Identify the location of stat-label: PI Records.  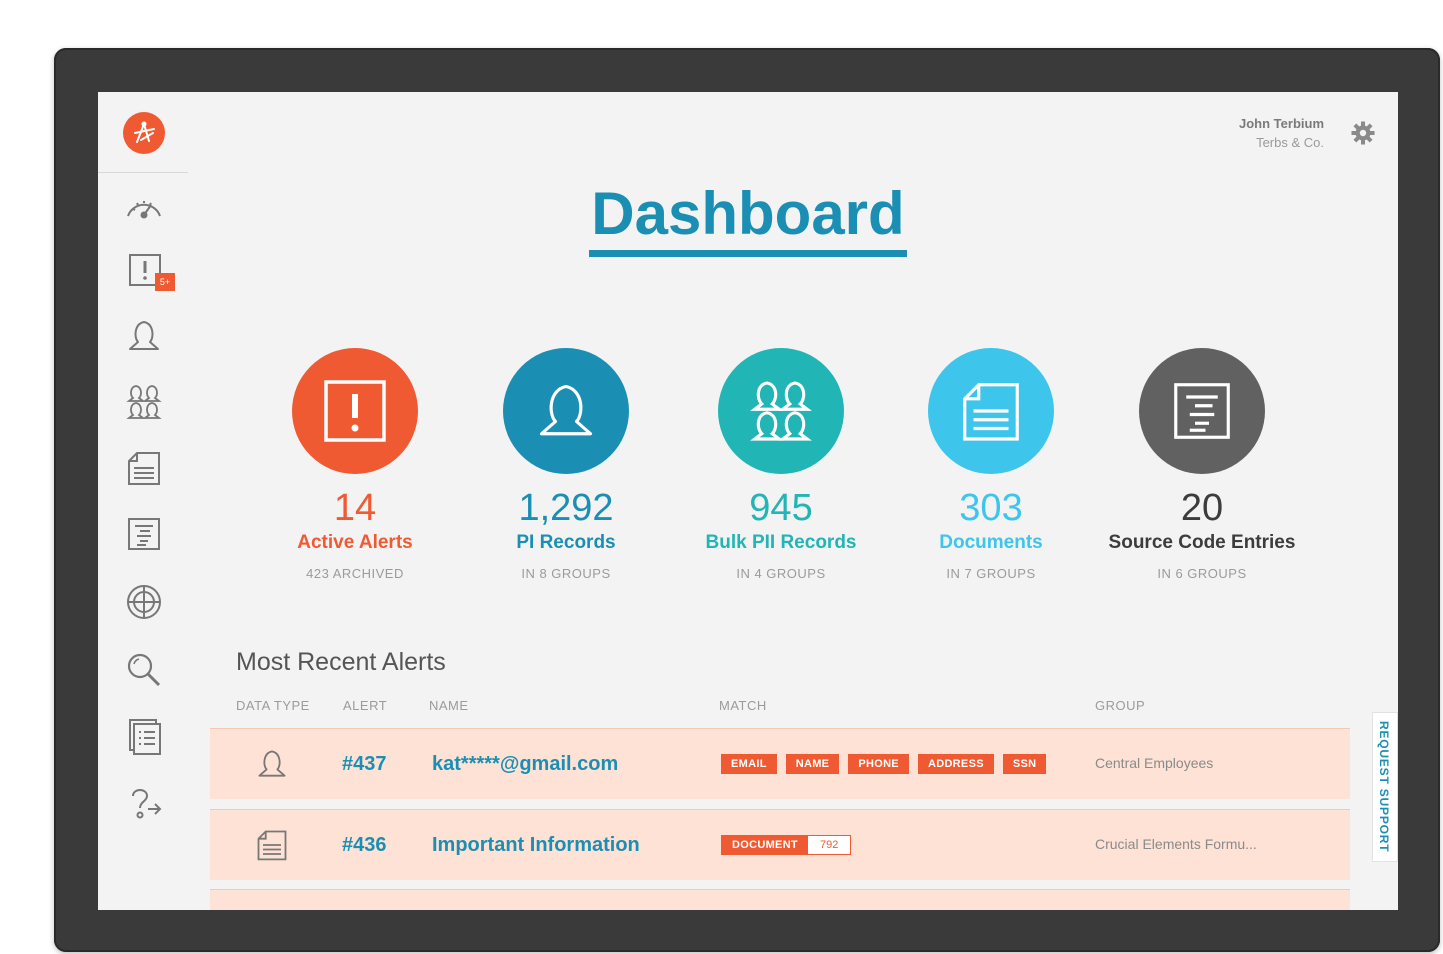
(566, 542).